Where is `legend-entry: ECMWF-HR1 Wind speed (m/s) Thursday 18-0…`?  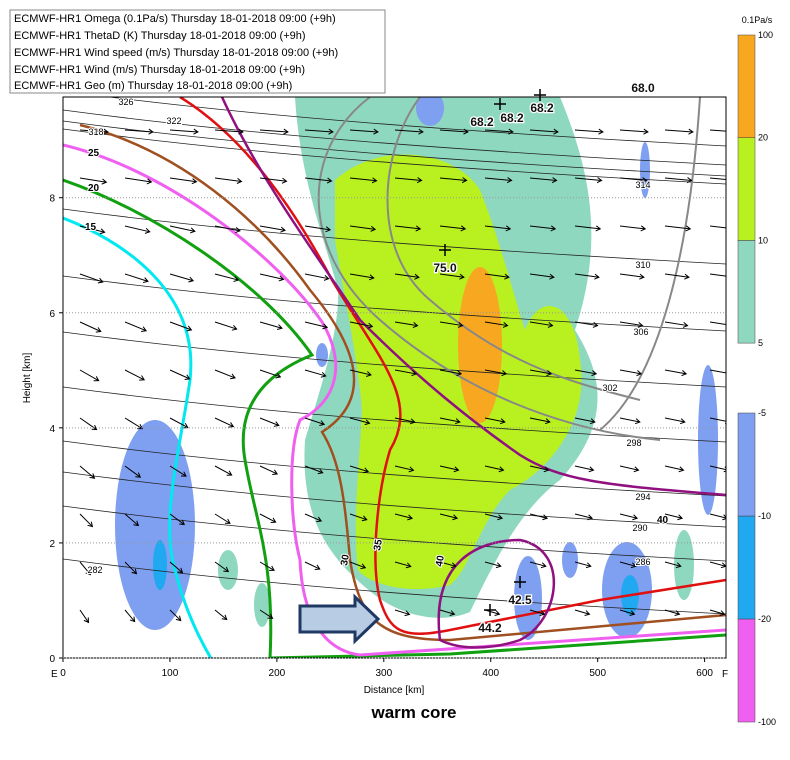
legend-entry: ECMWF-HR1 Wind speed (m/s) Thursday 18-0… is located at coordinates (176, 53).